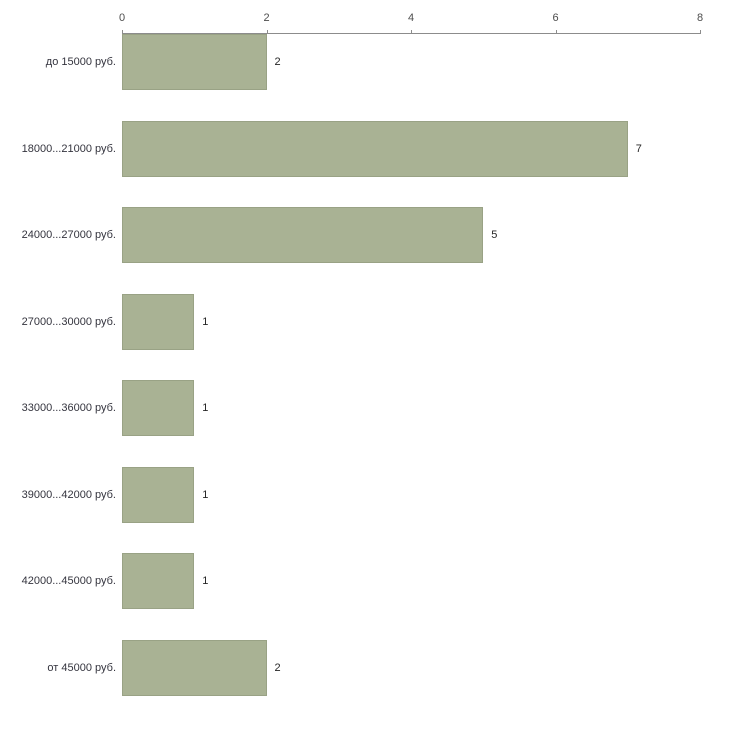 This screenshot has width=730, height=730. Describe the element at coordinates (68, 408) in the screenshot. I see `category-label: 33000...36000 руб.` at that location.